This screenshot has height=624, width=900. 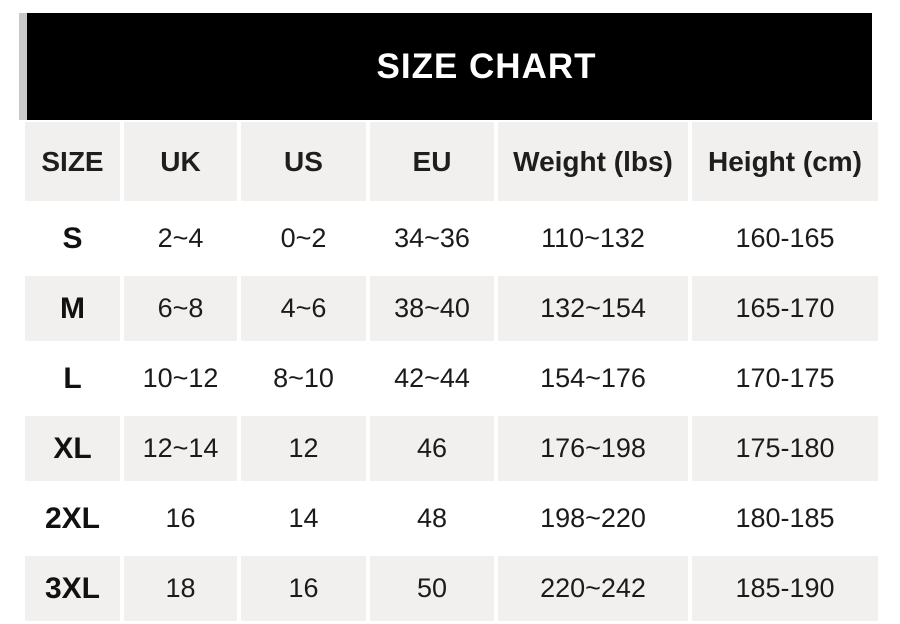 What do you see at coordinates (785, 308) in the screenshot?
I see `cell-m-height: 165-170` at bounding box center [785, 308].